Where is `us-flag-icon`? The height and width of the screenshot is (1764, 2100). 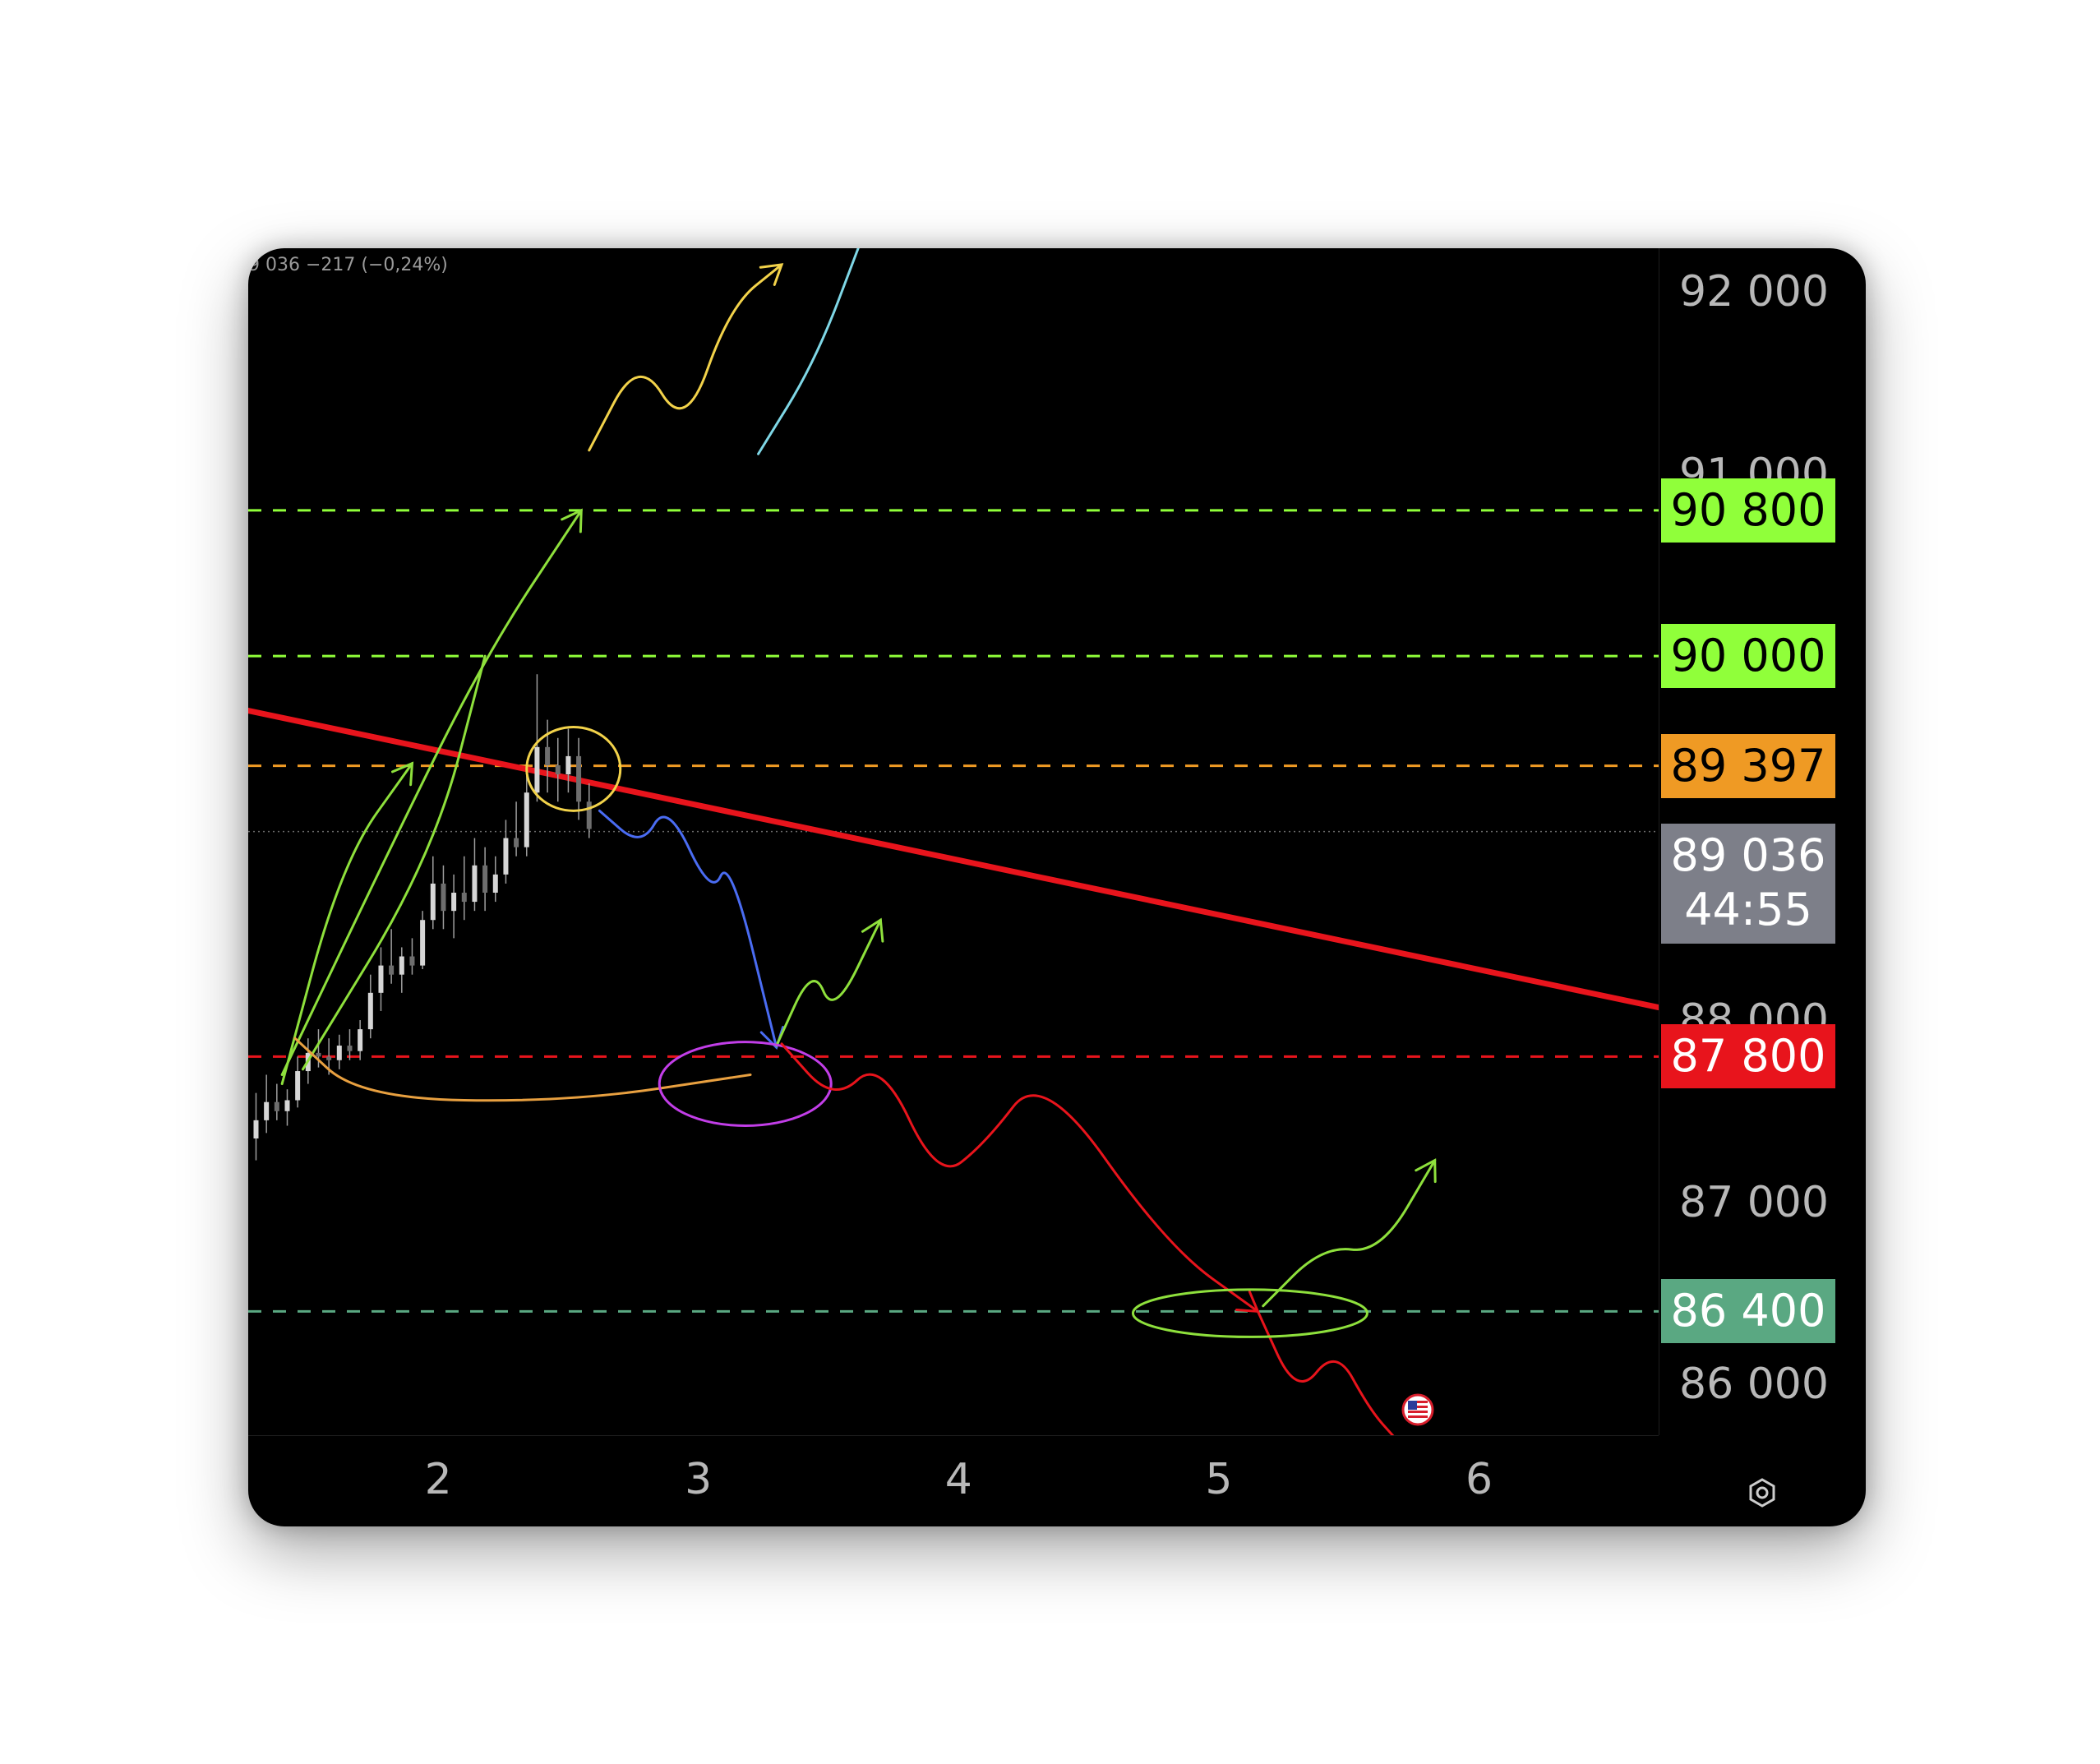
us-flag-icon is located at coordinates (1417, 1409).